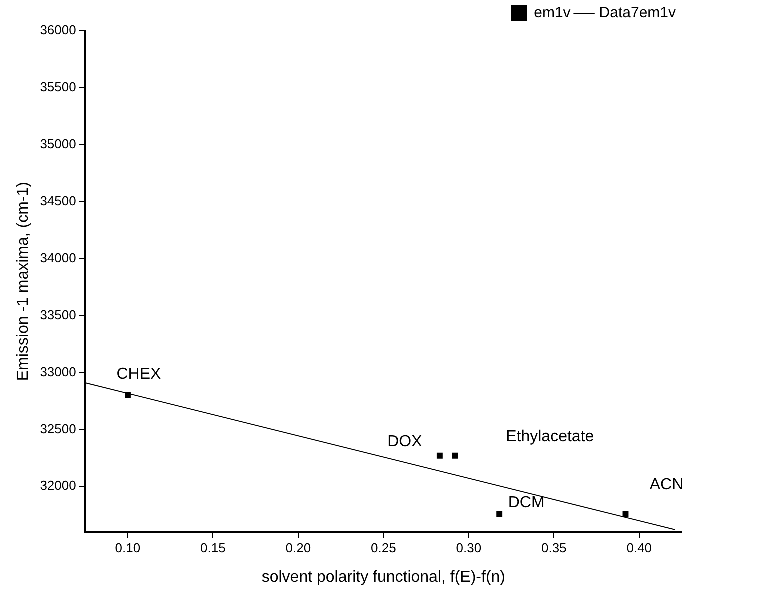 The width and height of the screenshot is (759, 601). Describe the element at coordinates (405, 441) in the screenshot. I see `annotation: DOX` at that location.